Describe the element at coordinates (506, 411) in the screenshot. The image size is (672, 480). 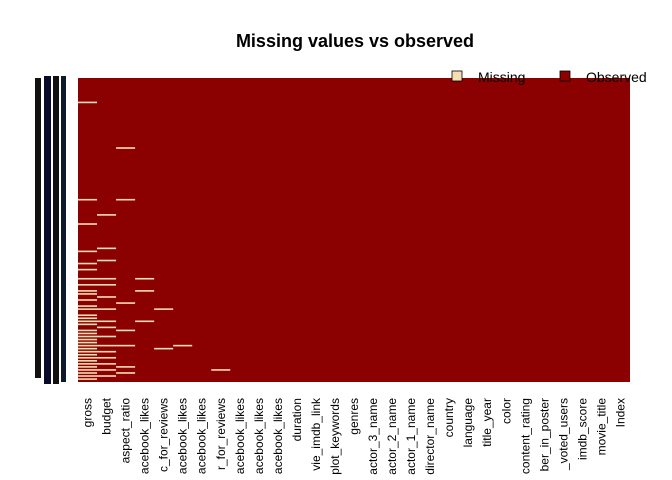
I see `x-tick-label: color` at that location.